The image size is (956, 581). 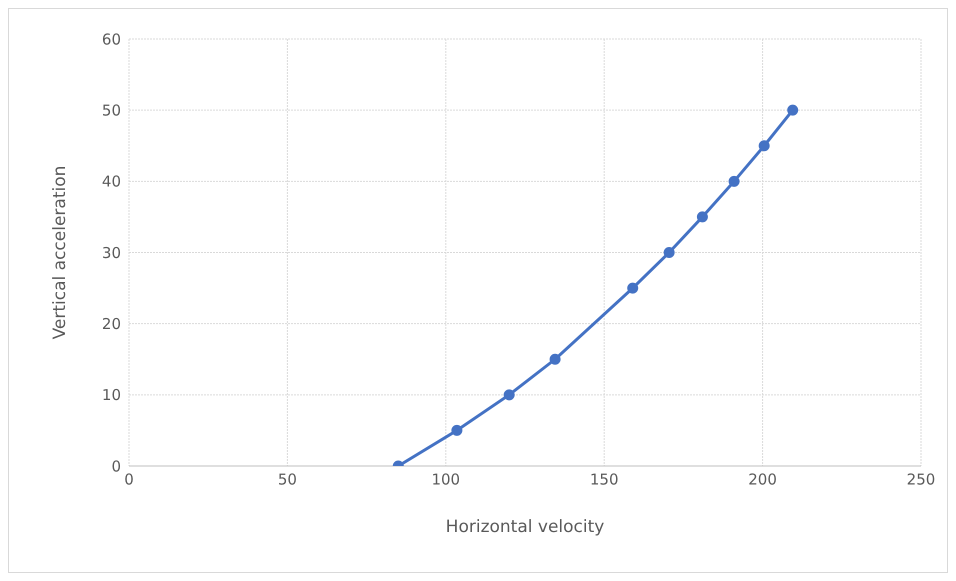 I want to click on x-tick-label: 200, so click(x=762, y=479).